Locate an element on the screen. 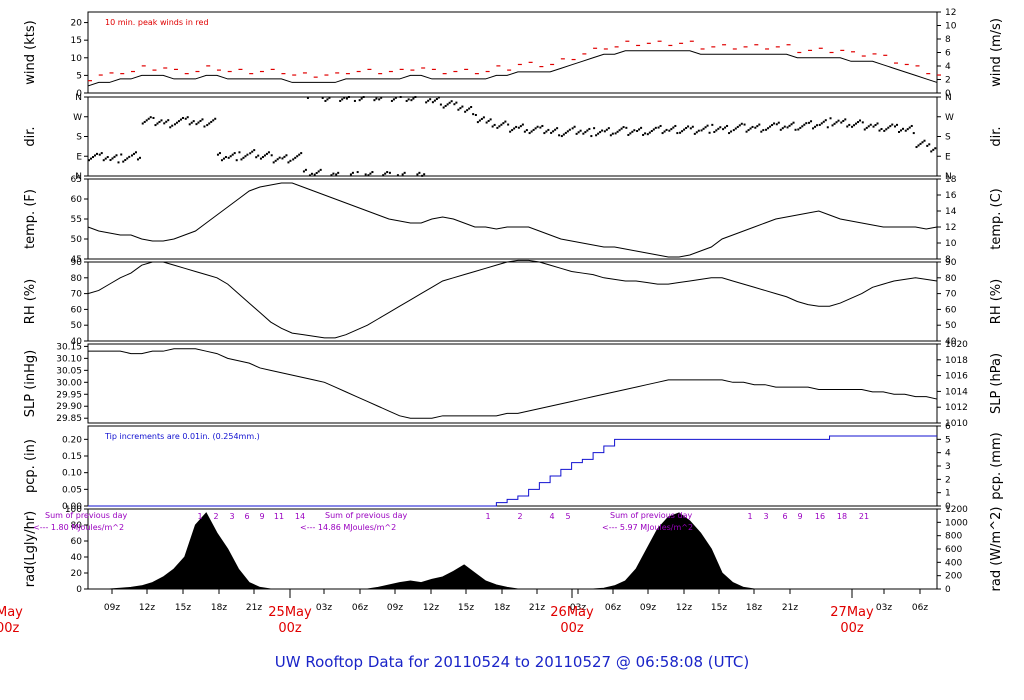  rad-hour-marker: 1 is located at coordinates (199, 516).